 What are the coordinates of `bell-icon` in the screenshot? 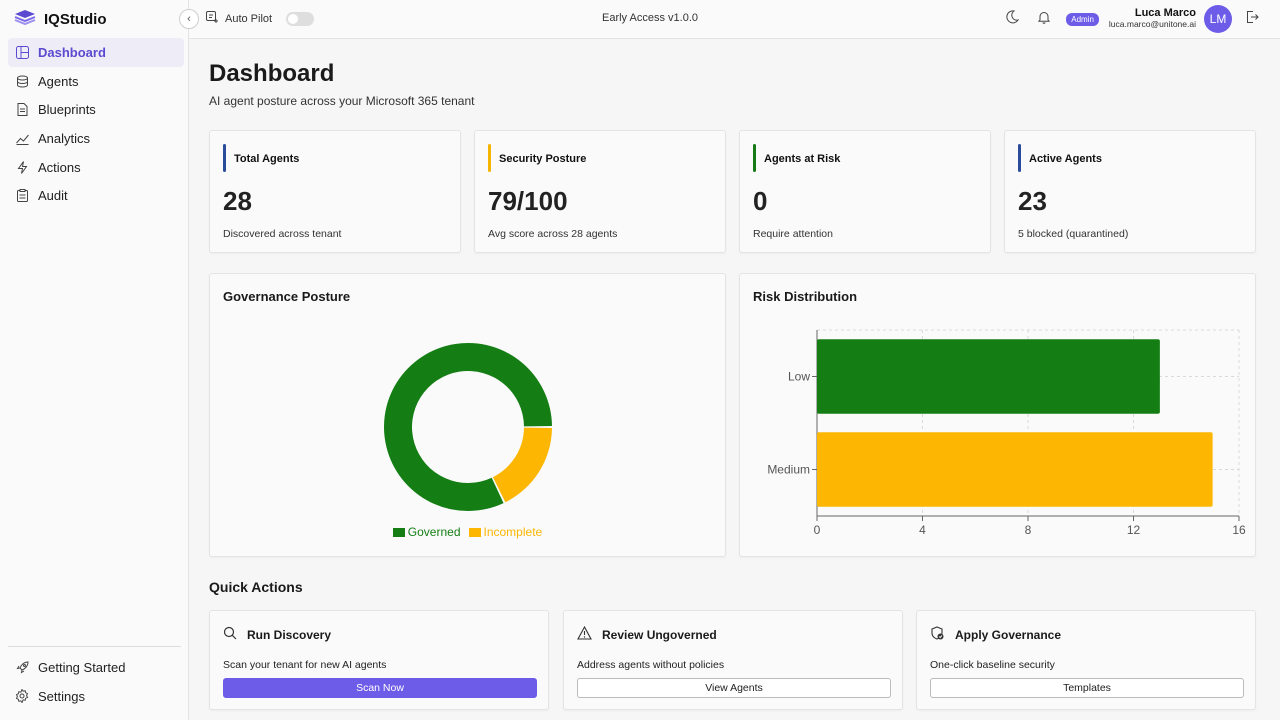 It's located at (1044, 19).